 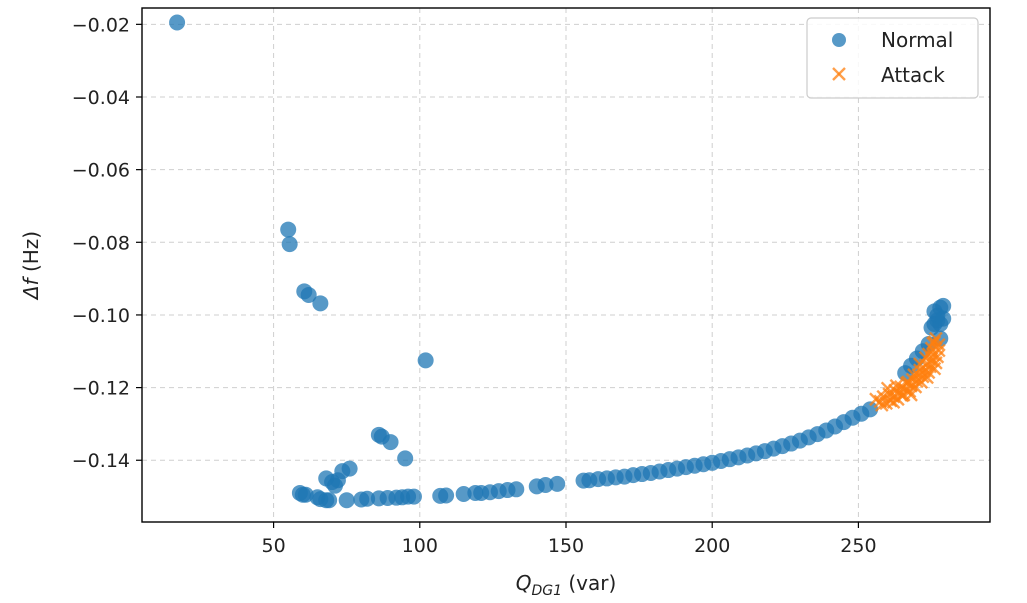 I want to click on legend-marker-normal, so click(x=839, y=40).